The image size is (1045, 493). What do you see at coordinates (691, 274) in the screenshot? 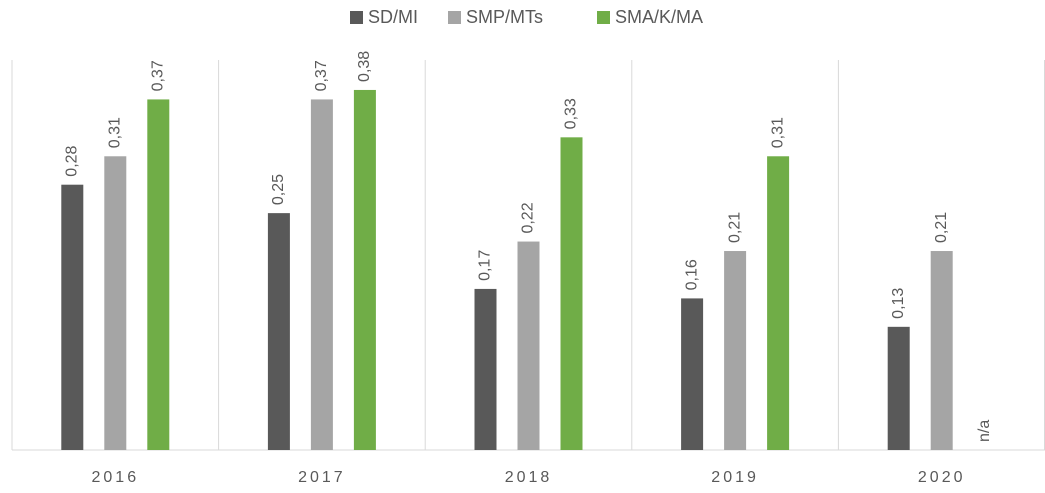
I see `value-label: 0,16` at bounding box center [691, 274].